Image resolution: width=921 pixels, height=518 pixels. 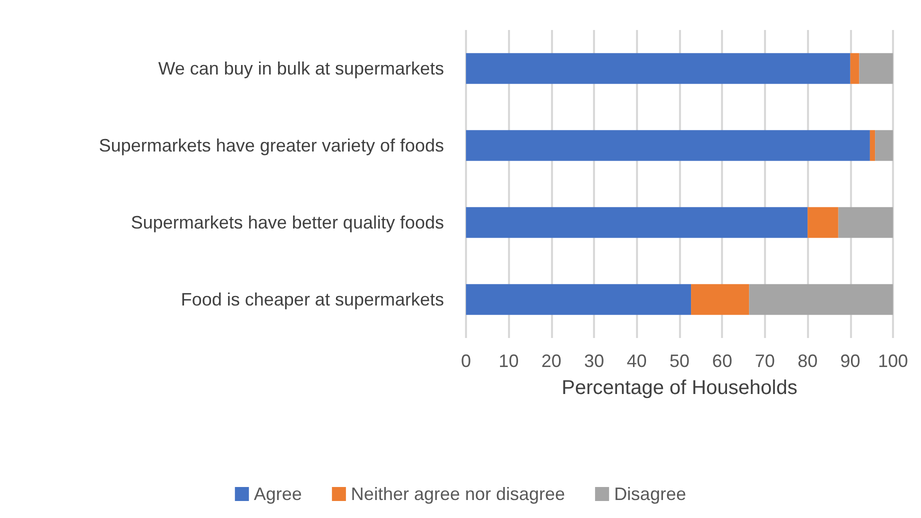 What do you see at coordinates (679, 361) in the screenshot?
I see `x-tick-label: 50` at bounding box center [679, 361].